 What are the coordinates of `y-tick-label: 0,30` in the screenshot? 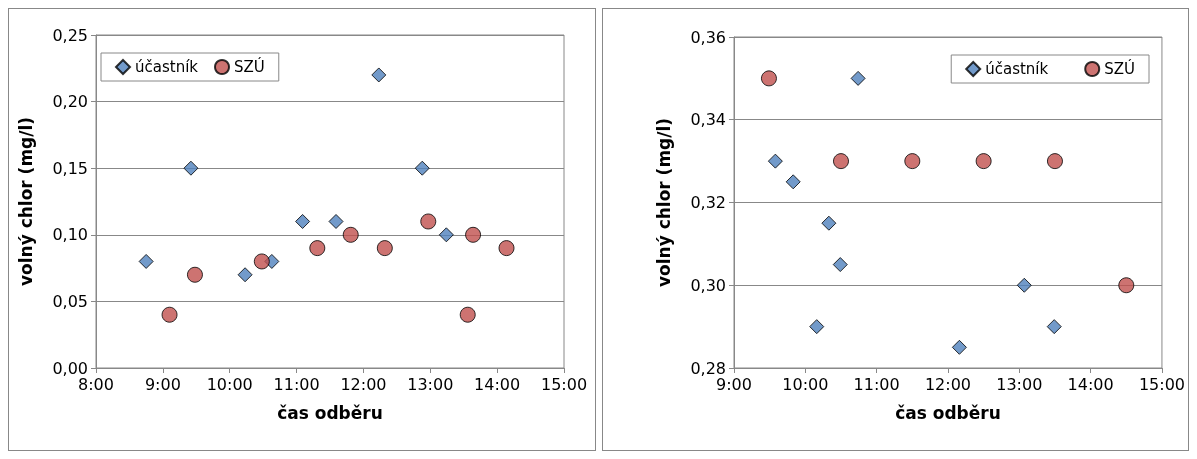 It's located at (708, 285).